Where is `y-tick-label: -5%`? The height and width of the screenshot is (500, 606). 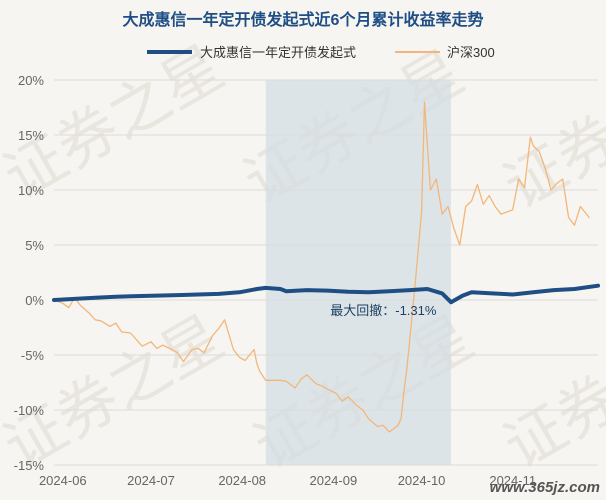
y-tick-label: -5% is located at coordinates (33, 355).